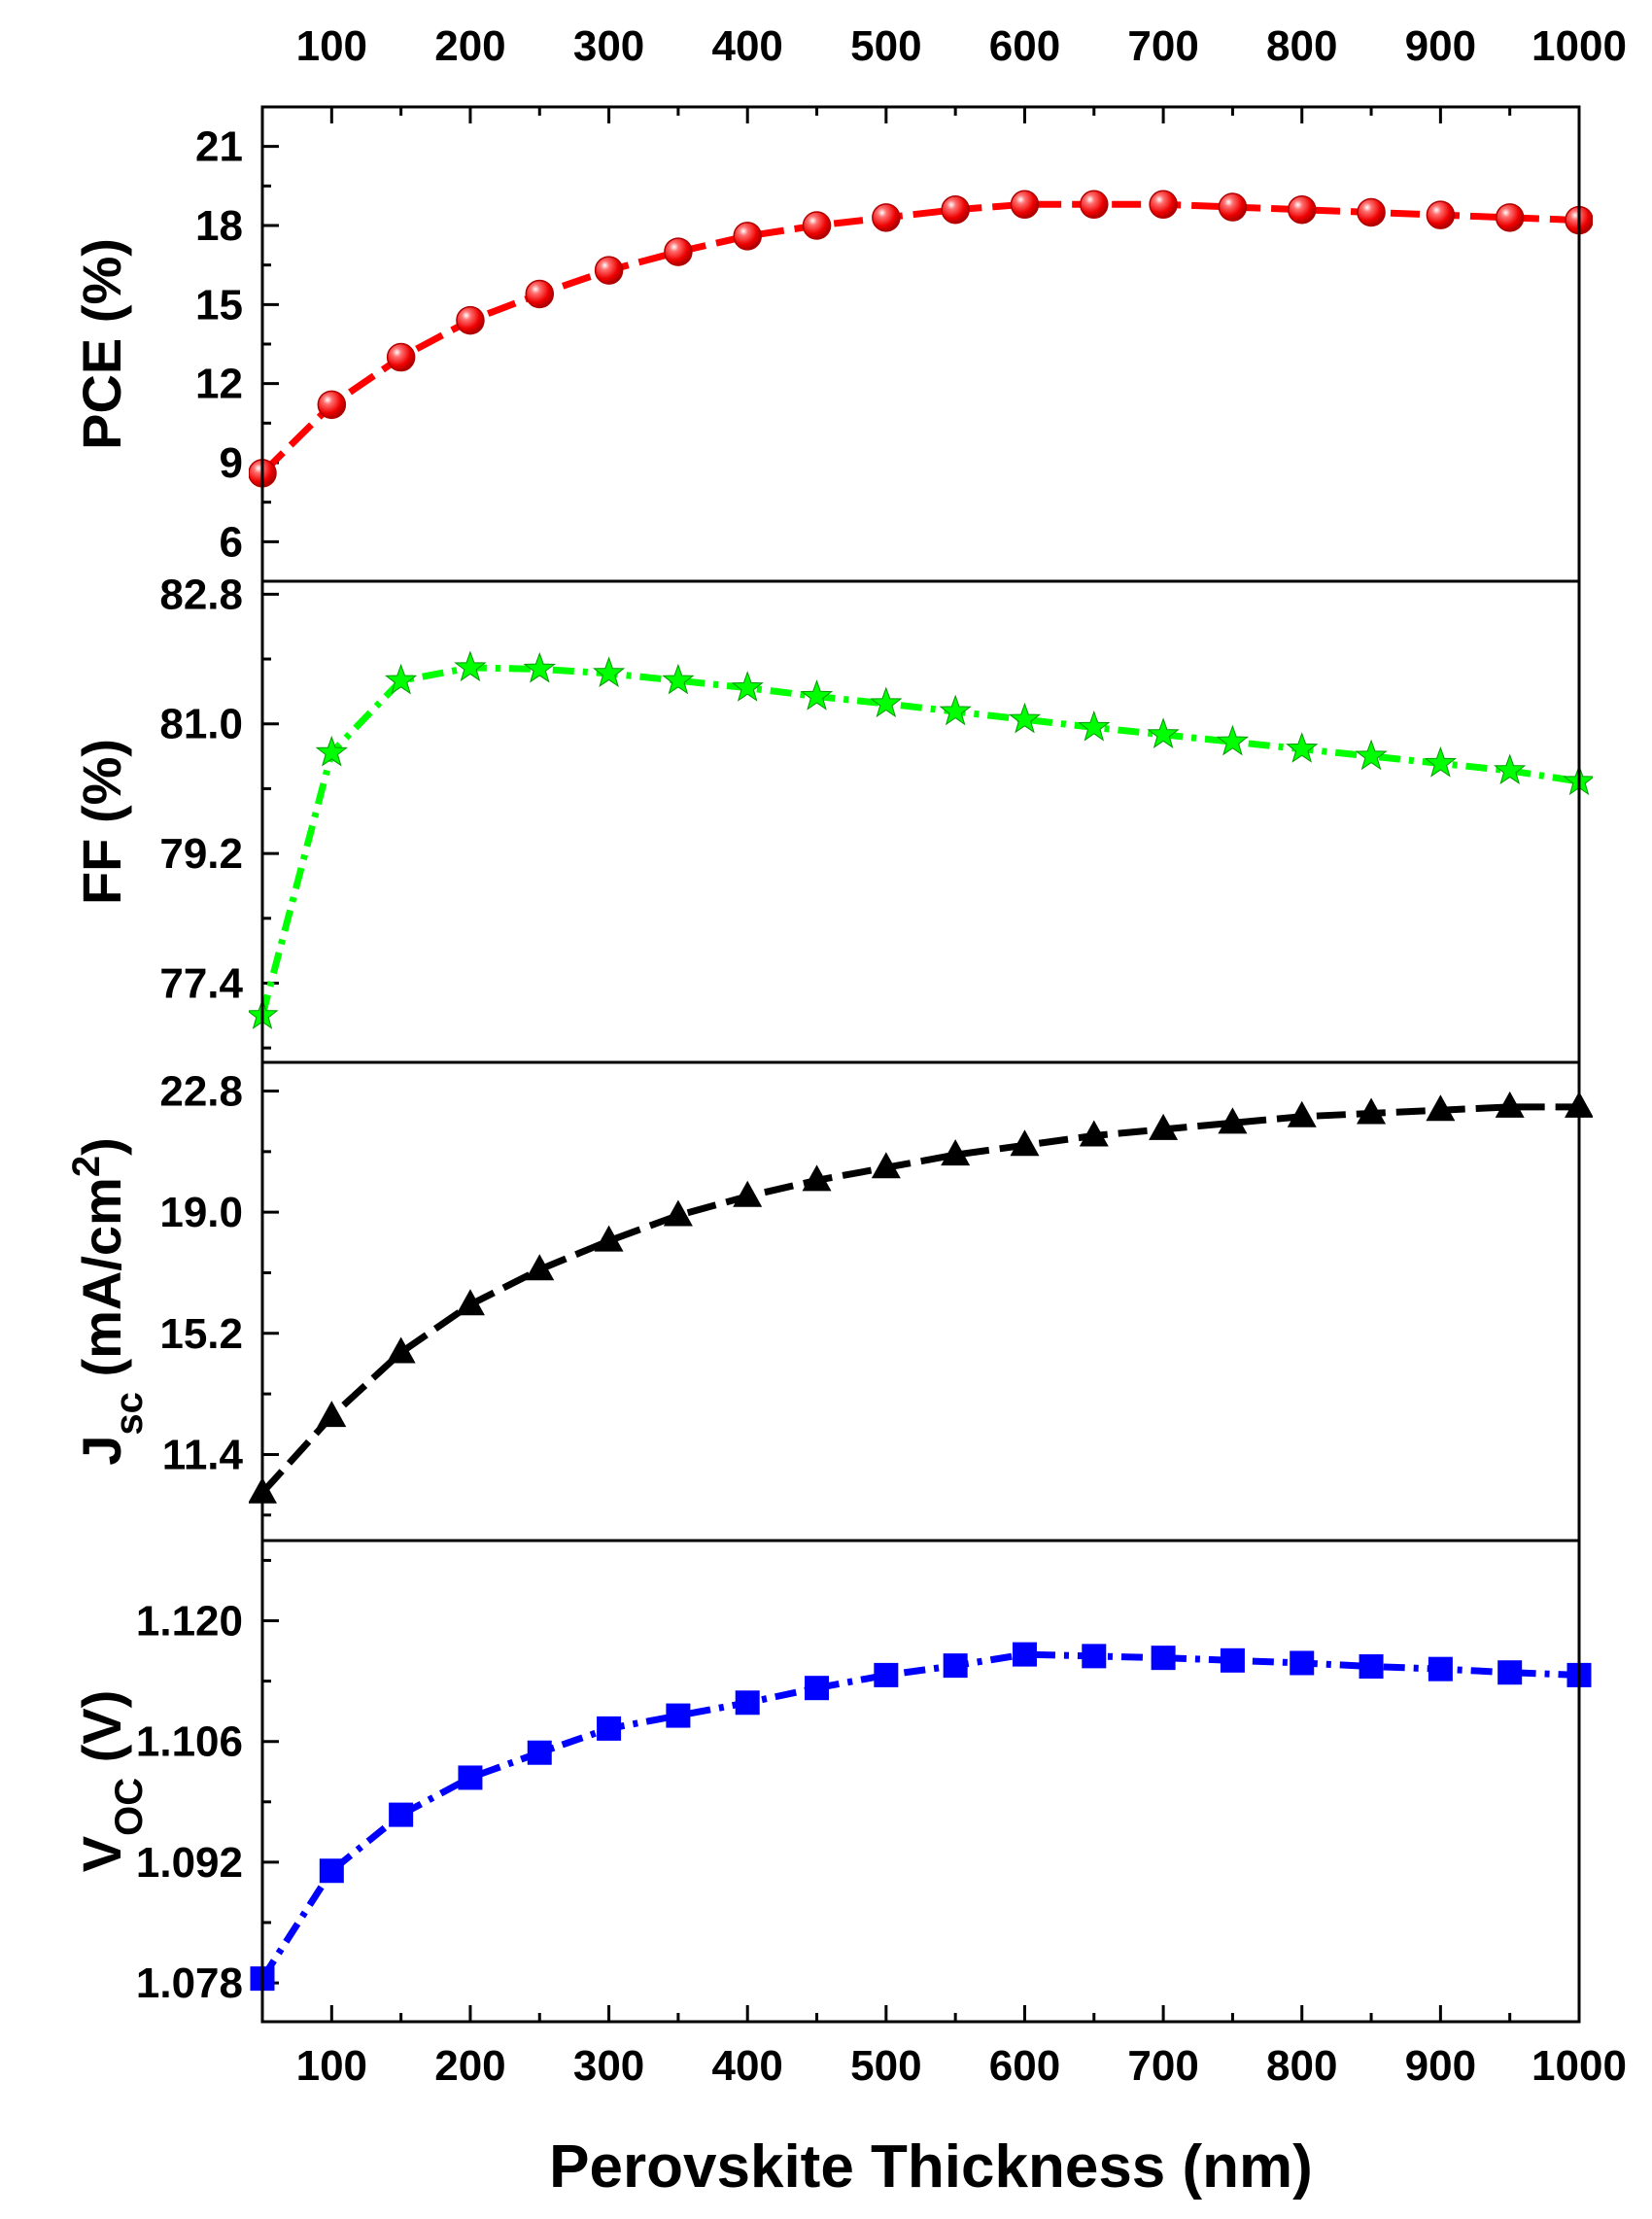 This screenshot has width=1652, height=2219. I want to click on y-axis-title-part: FF (%), so click(102, 822).